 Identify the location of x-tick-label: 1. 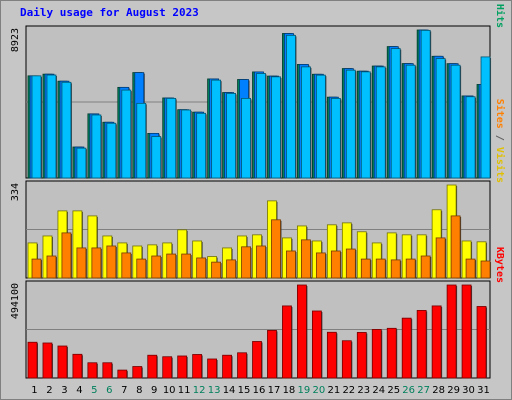
(34, 390).